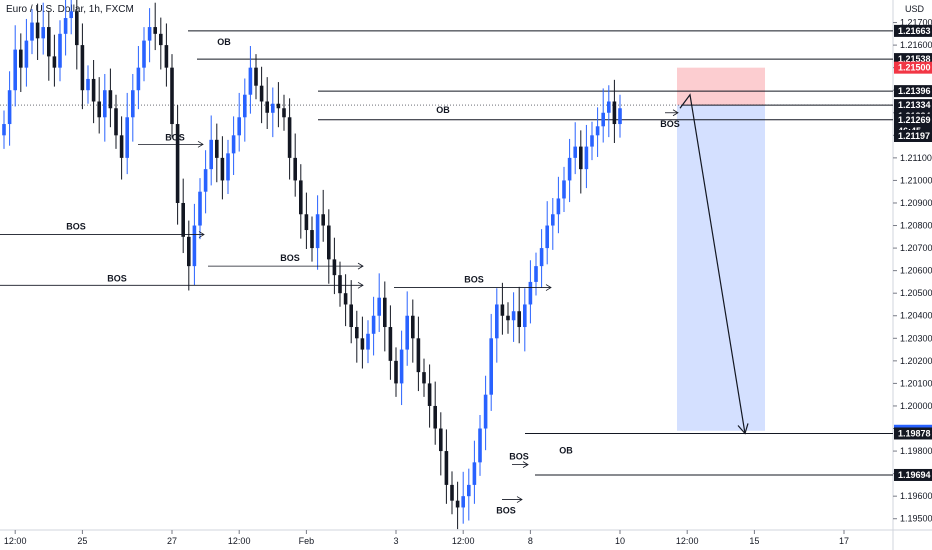 This screenshot has width=932, height=550. I want to click on price-tag-label: 1.21269, so click(914, 120).